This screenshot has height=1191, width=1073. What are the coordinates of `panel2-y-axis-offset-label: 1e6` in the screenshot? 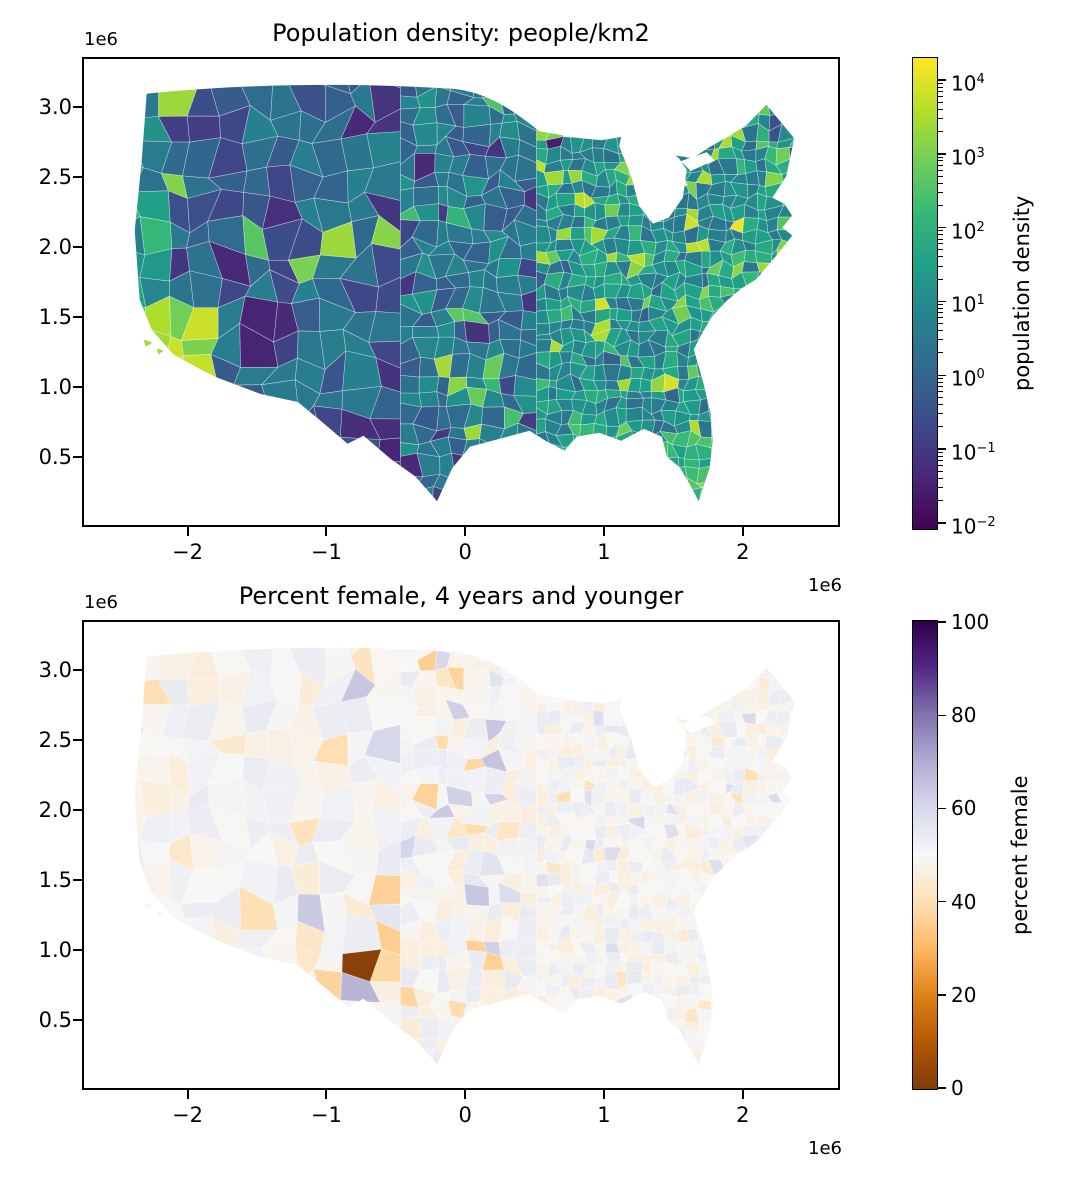 It's located at (101, 602).